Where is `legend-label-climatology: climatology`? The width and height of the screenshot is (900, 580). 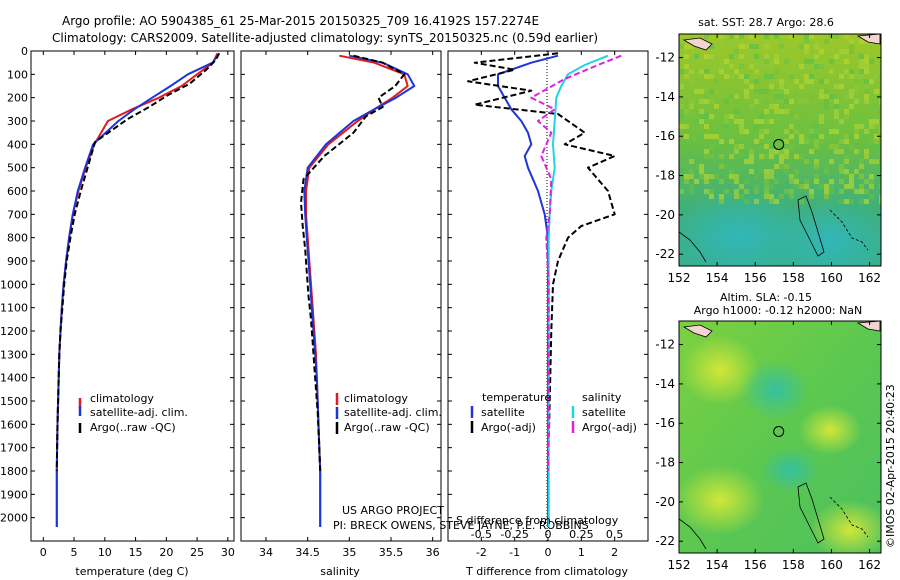 legend-label-climatology: climatology is located at coordinates (376, 398).